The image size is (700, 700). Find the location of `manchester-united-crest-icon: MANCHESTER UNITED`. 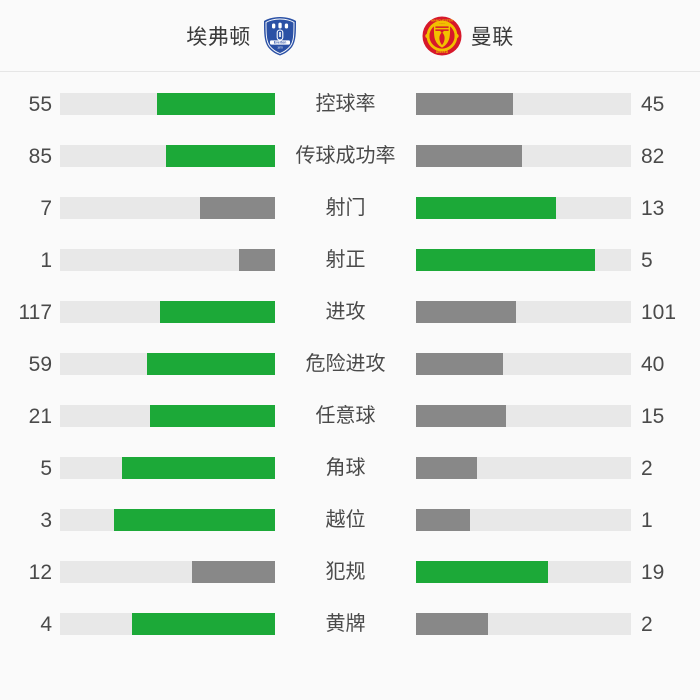

manchester-united-crest-icon: MANCHESTER UNITED is located at coordinates (442, 36).